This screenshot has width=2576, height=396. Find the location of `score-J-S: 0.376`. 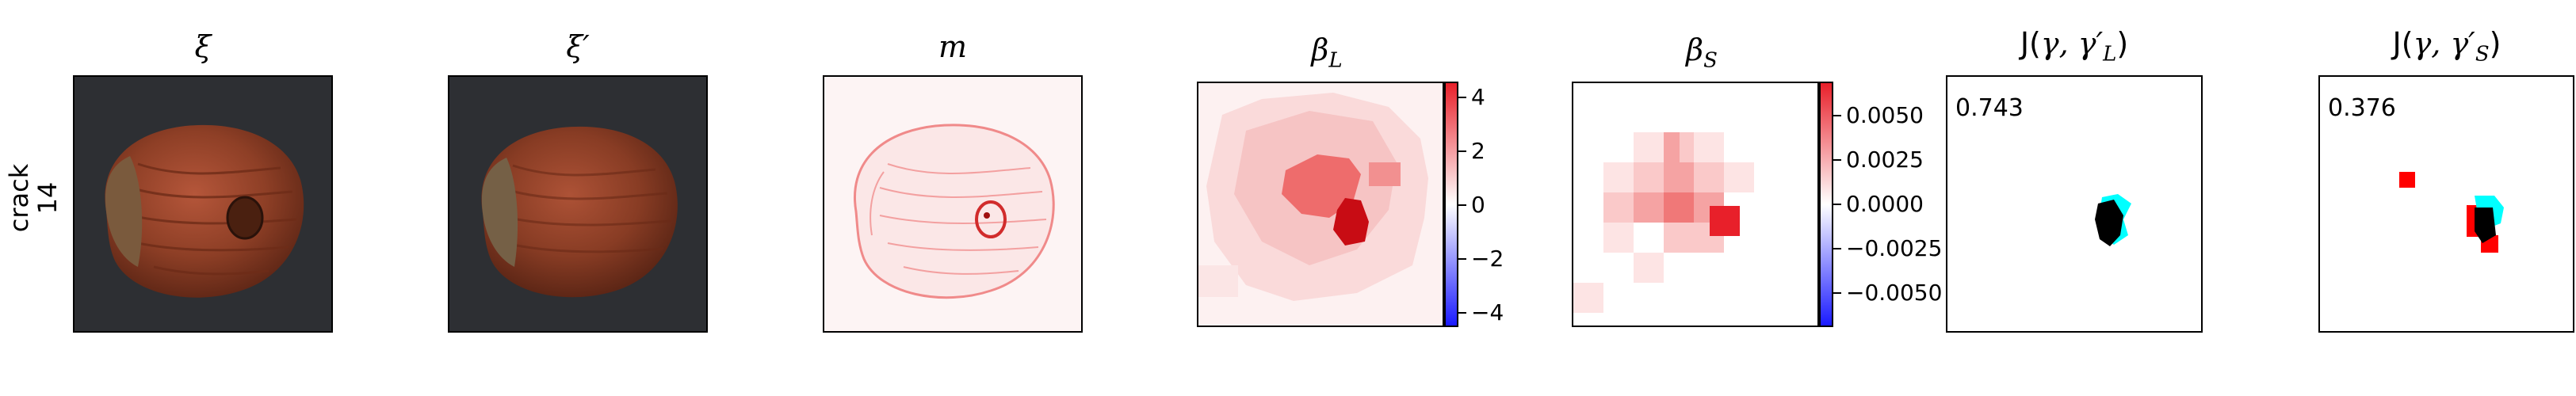

score-J-S: 0.376 is located at coordinates (2362, 108).